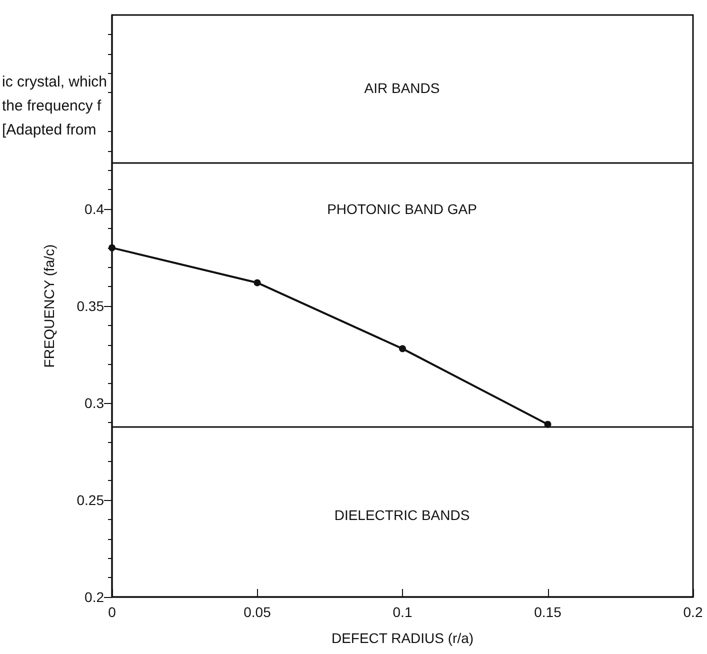 This screenshot has height=654, width=707. What do you see at coordinates (402, 515) in the screenshot?
I see `annotation: DIELECTRIC BANDS` at bounding box center [402, 515].